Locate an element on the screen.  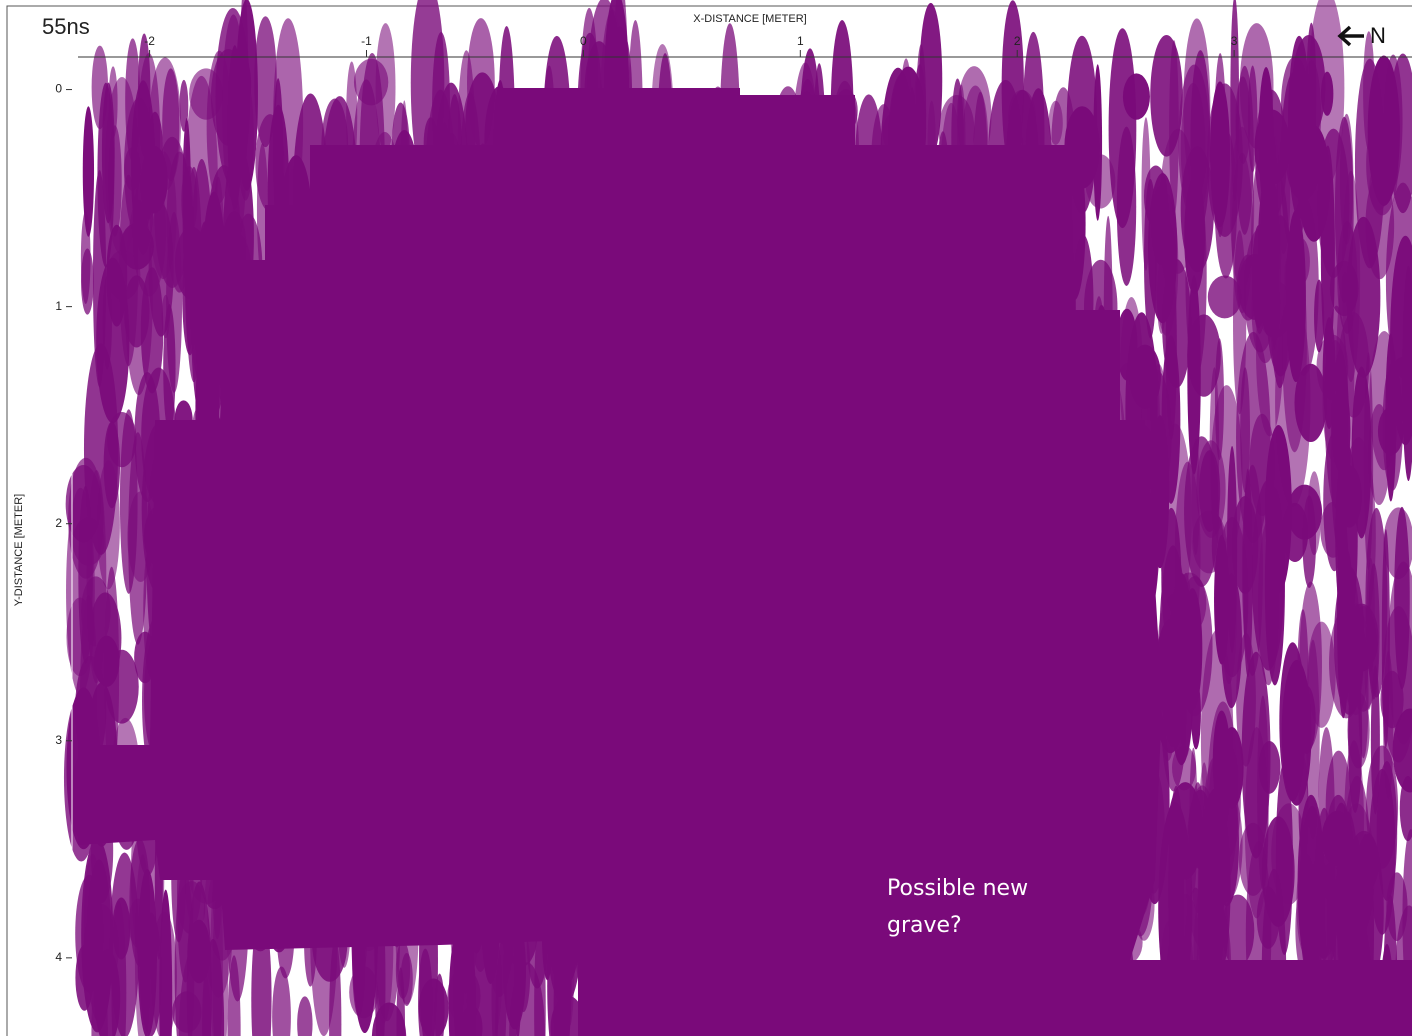
x-tick-label: 2 is located at coordinates (1017, 41).